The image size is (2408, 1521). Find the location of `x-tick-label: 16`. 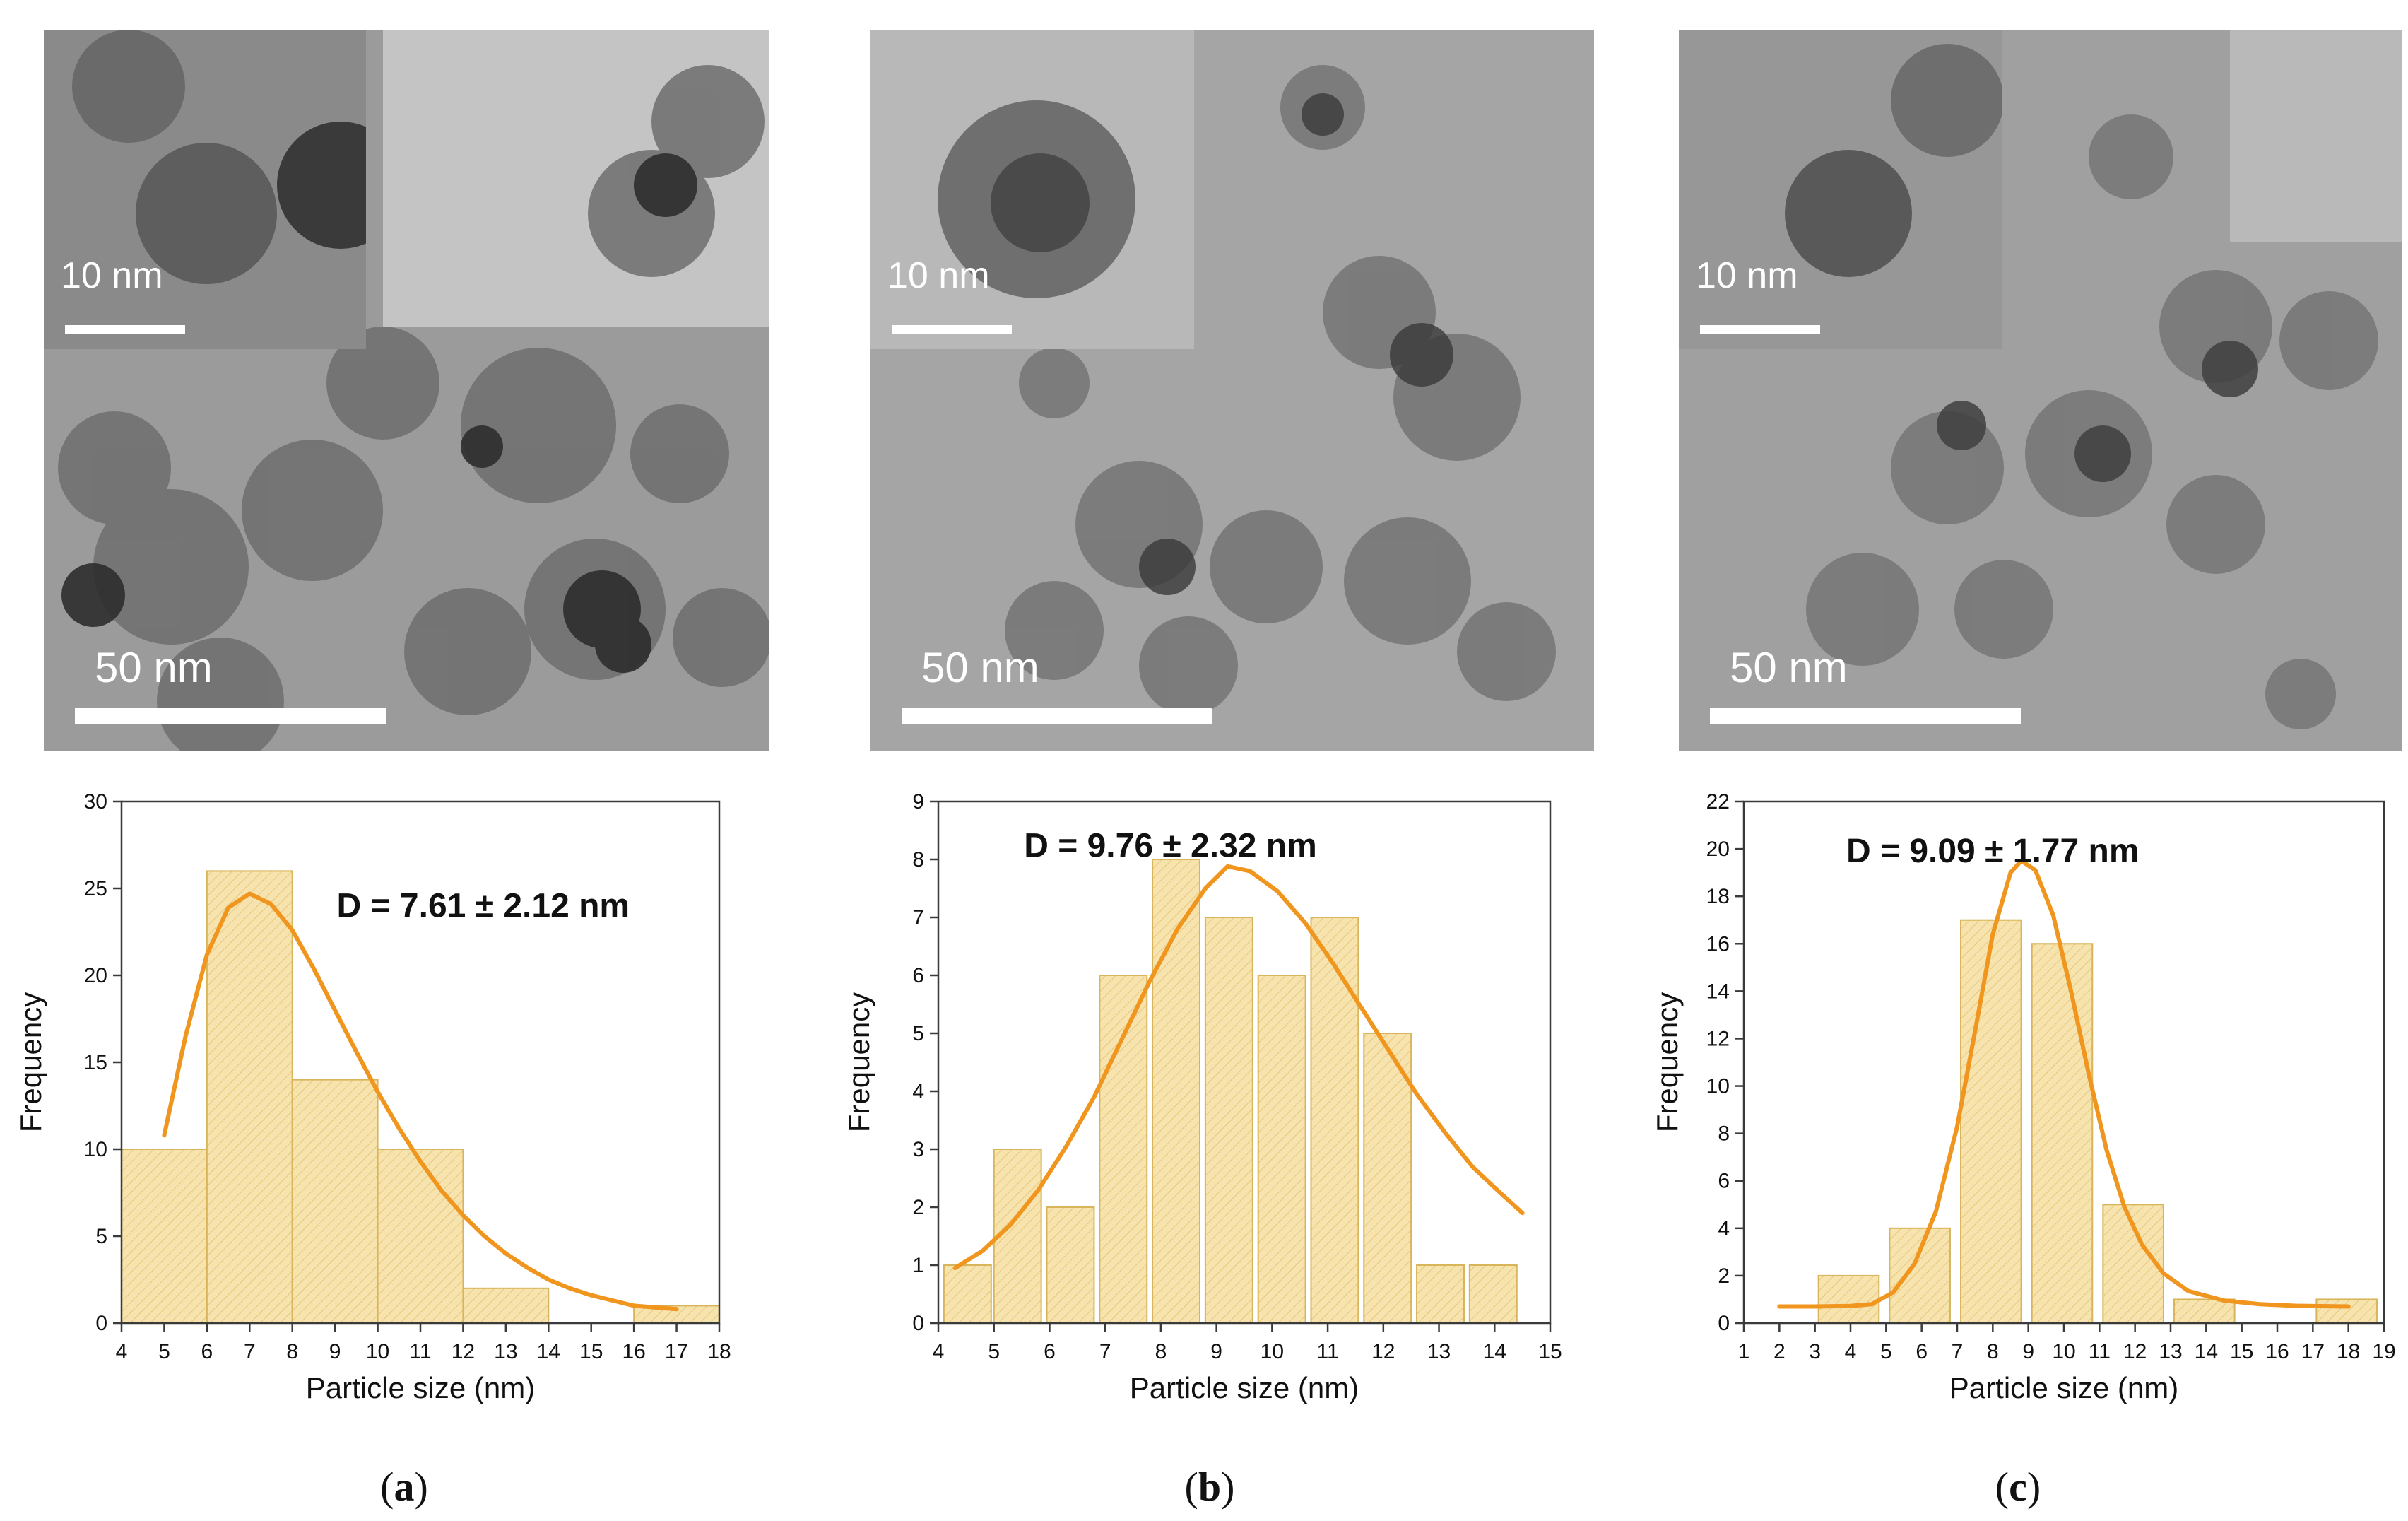

x-tick-label: 16 is located at coordinates (633, 1352).